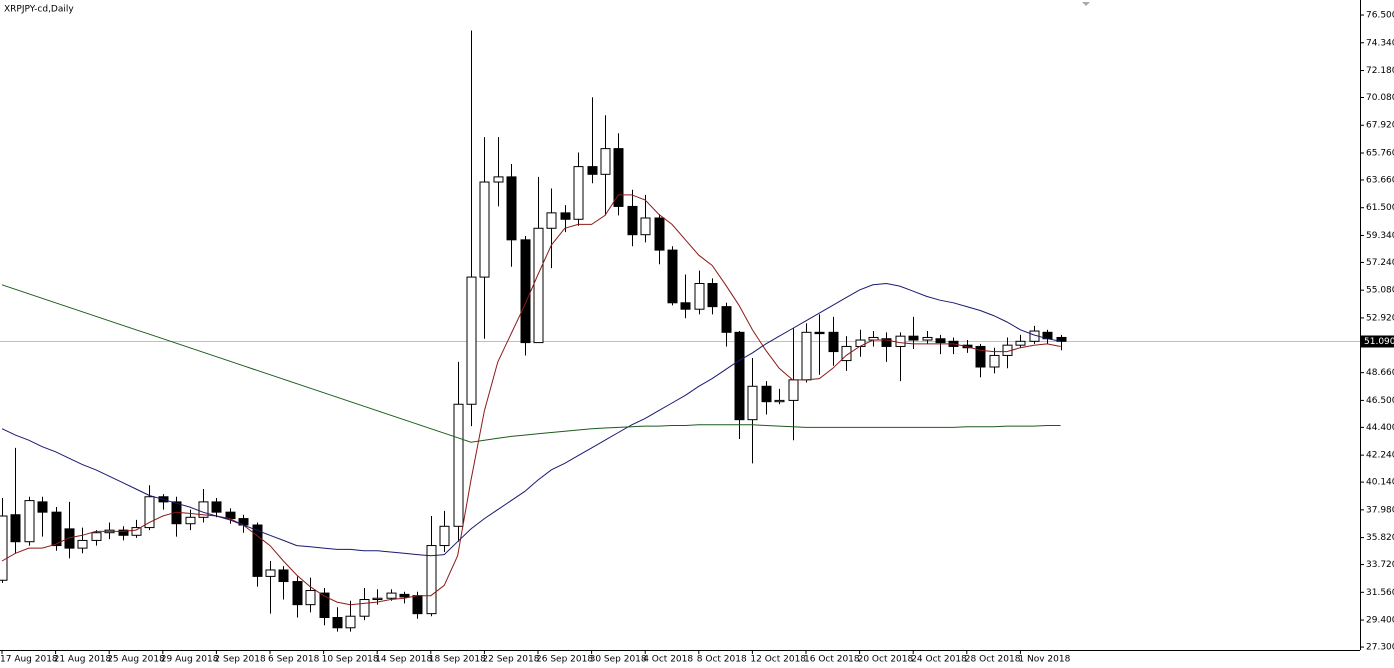 The image size is (1394, 668). What do you see at coordinates (1380, 16) in the screenshot?
I see `y-tick-label: 76.500` at bounding box center [1380, 16].